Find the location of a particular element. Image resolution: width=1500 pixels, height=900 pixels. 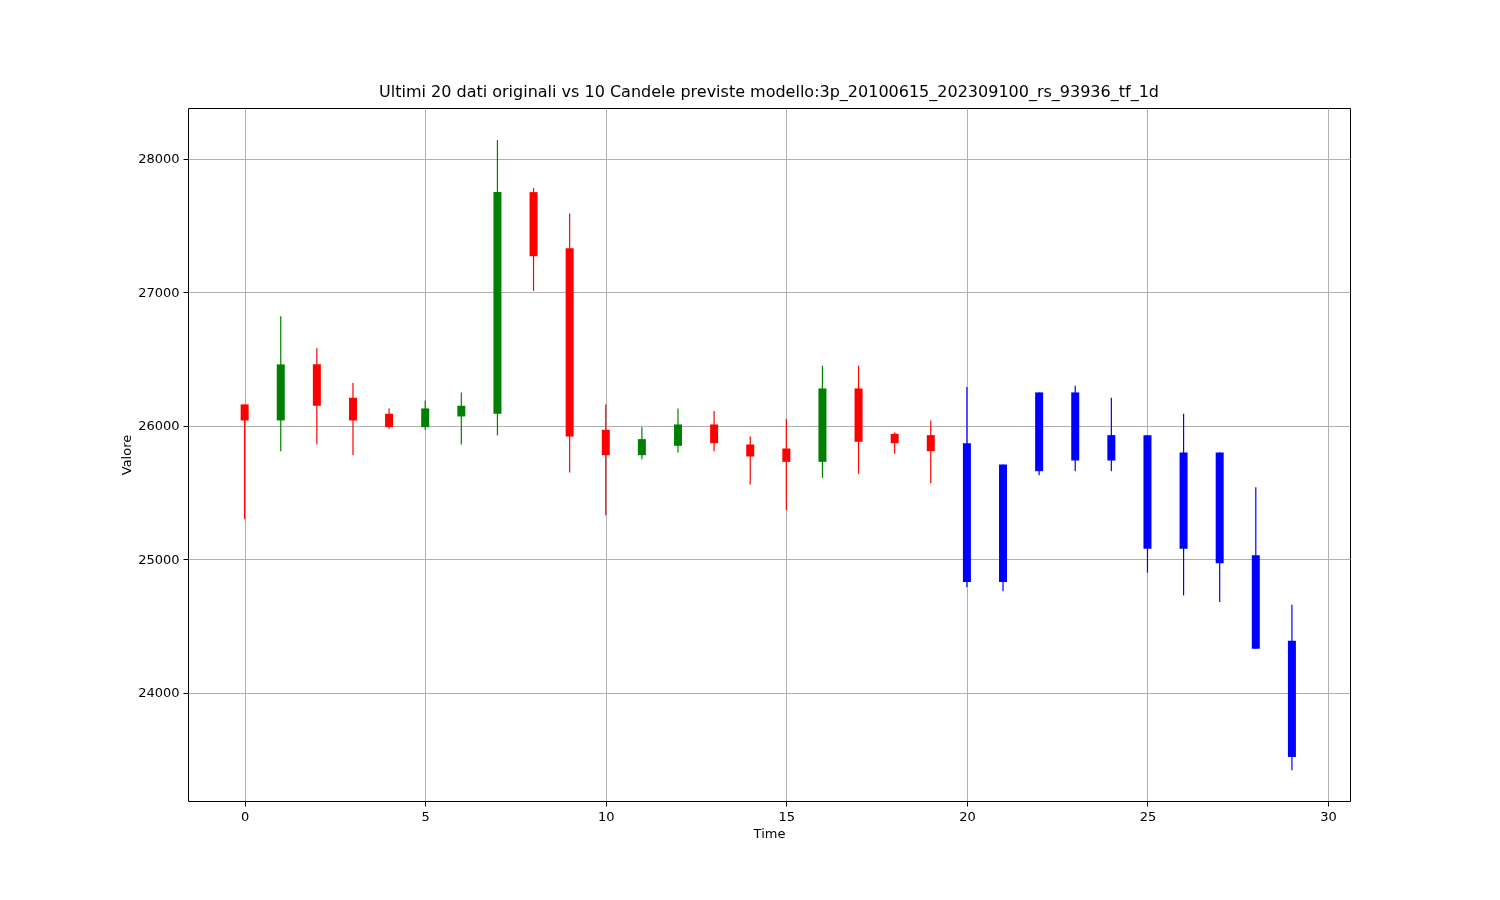

y-tick-label: 25000 is located at coordinates (159, 559).